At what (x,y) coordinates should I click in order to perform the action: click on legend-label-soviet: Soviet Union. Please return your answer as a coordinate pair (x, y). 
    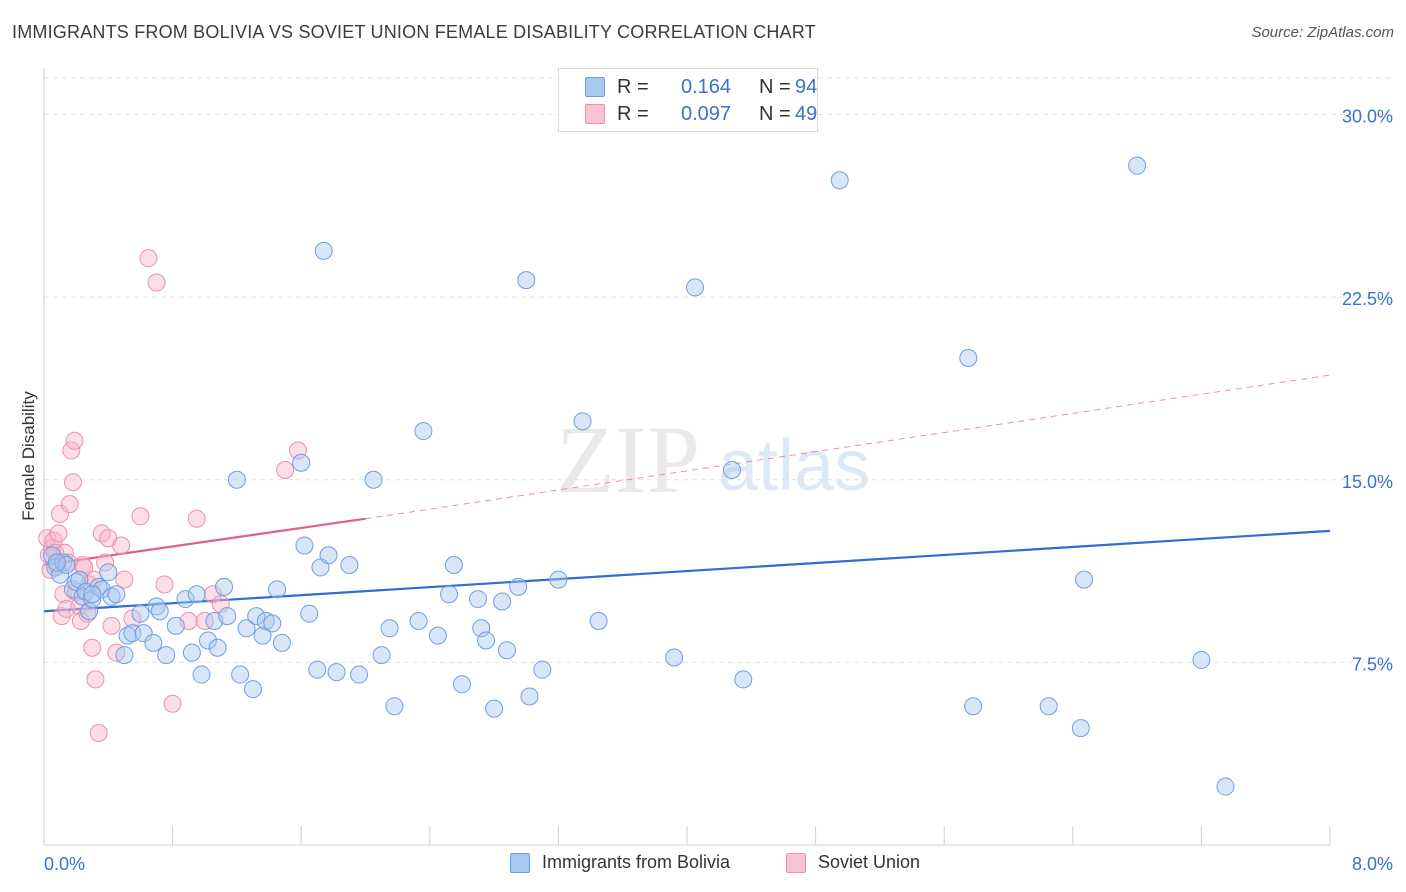
    Looking at the image, I should click on (869, 862).